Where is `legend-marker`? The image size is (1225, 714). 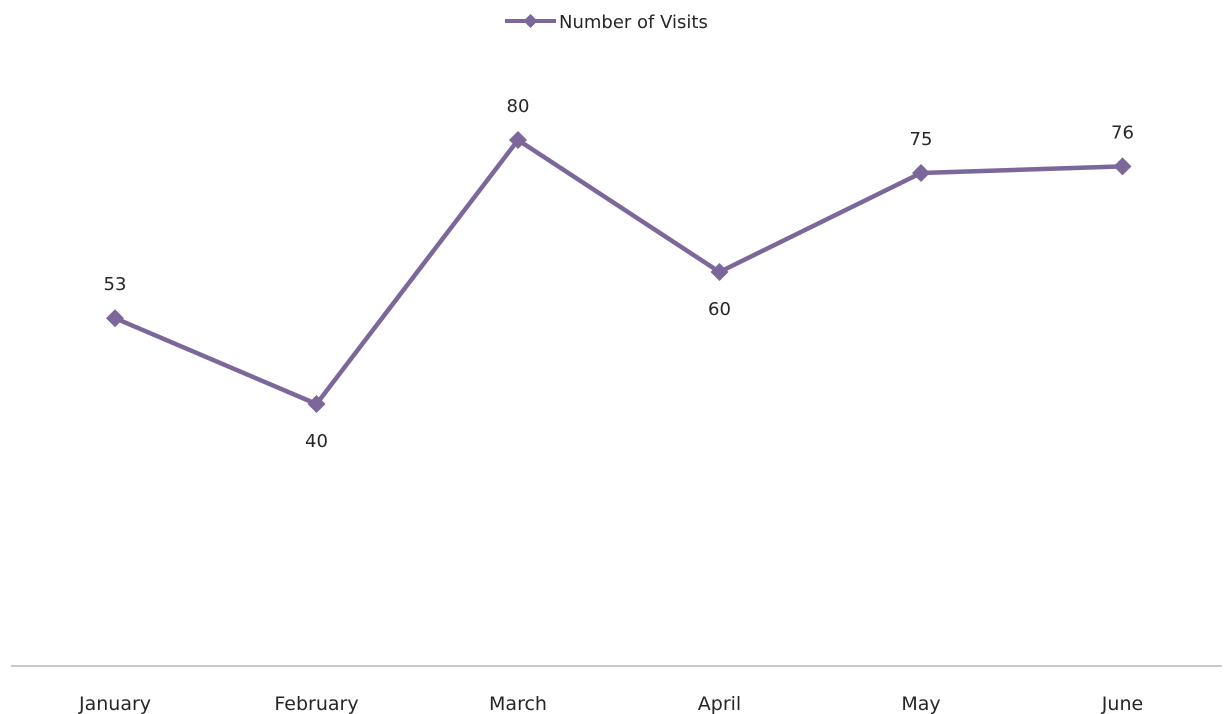 legend-marker is located at coordinates (530, 21).